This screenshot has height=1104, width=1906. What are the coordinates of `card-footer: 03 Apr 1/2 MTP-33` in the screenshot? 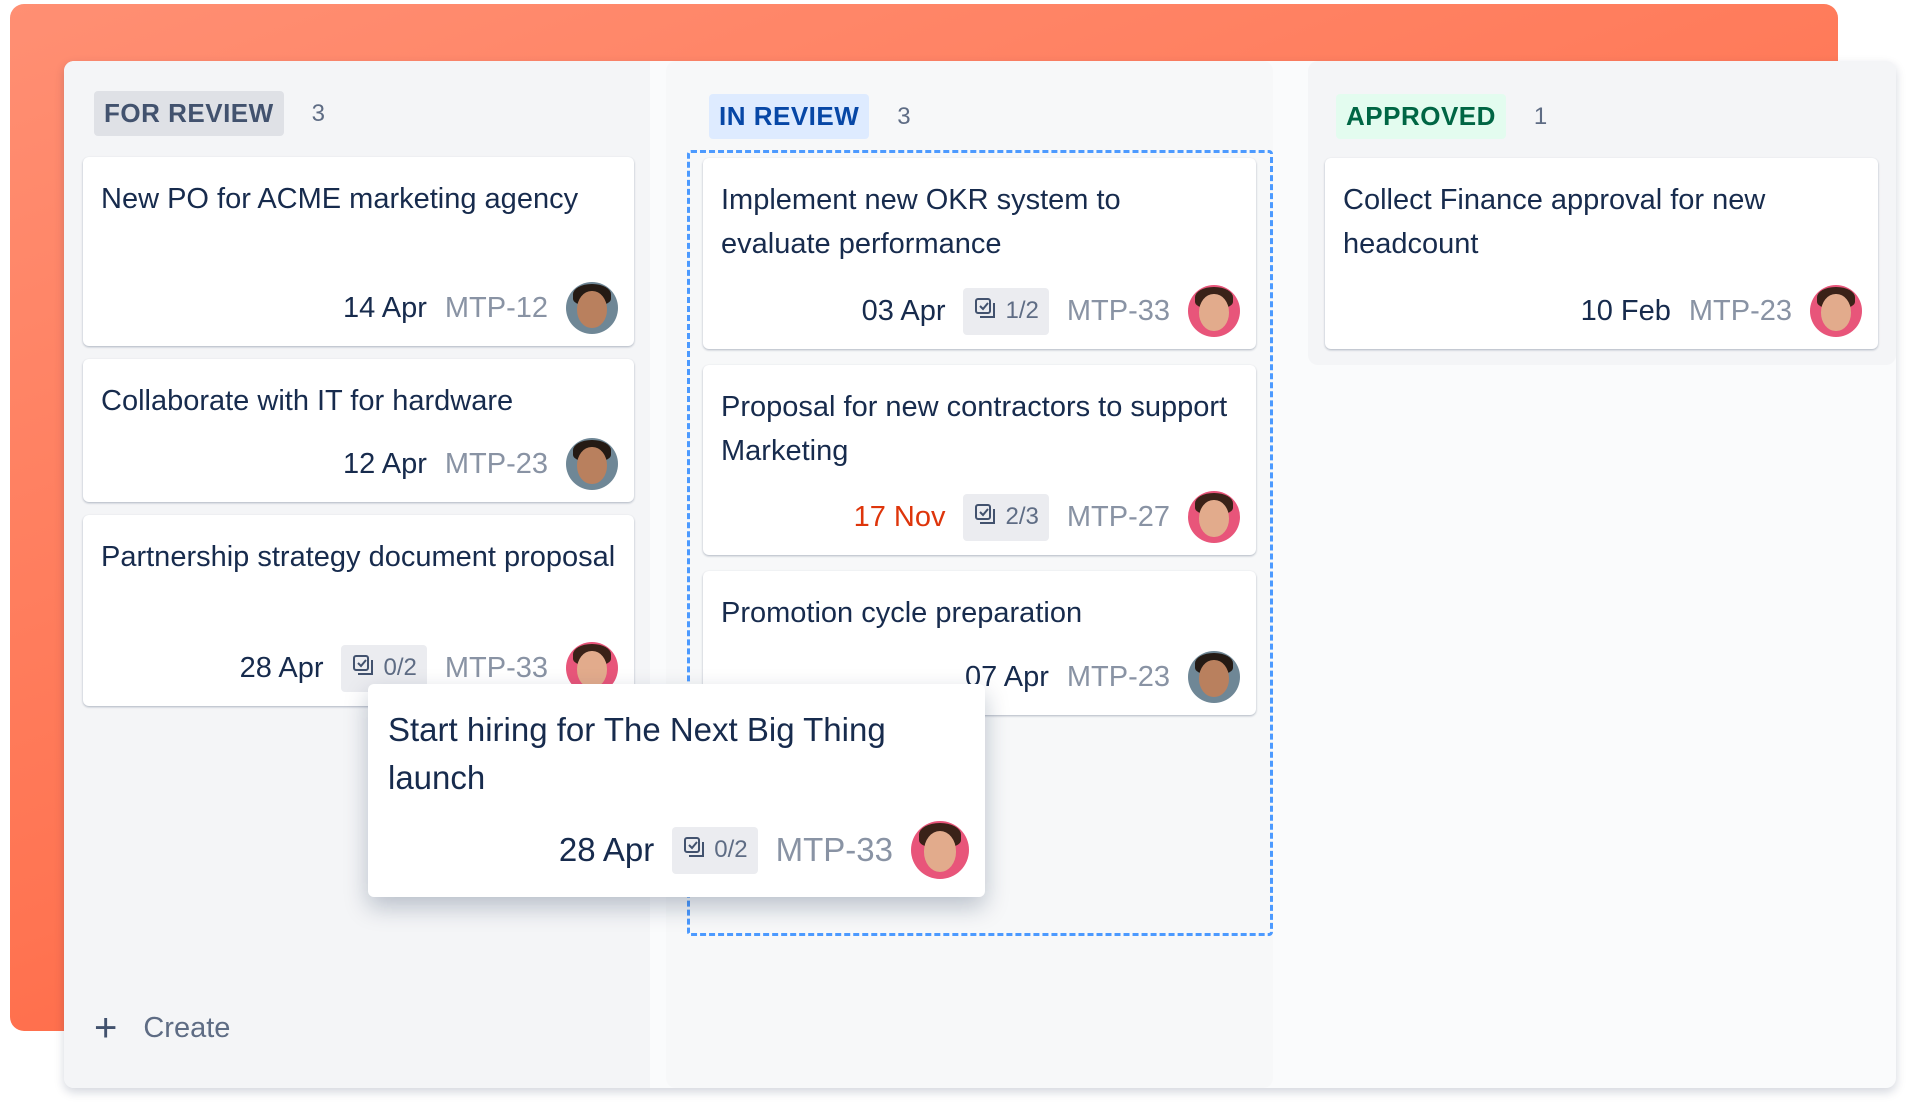 It's located at (1051, 311).